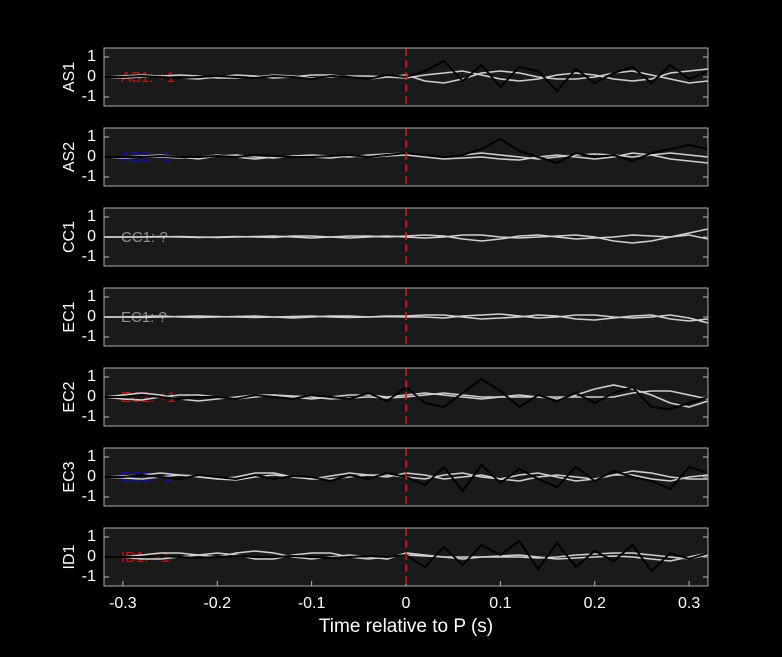 The height and width of the screenshot is (657, 782). I want to click on x-tick-label: -0.3, so click(123, 603).